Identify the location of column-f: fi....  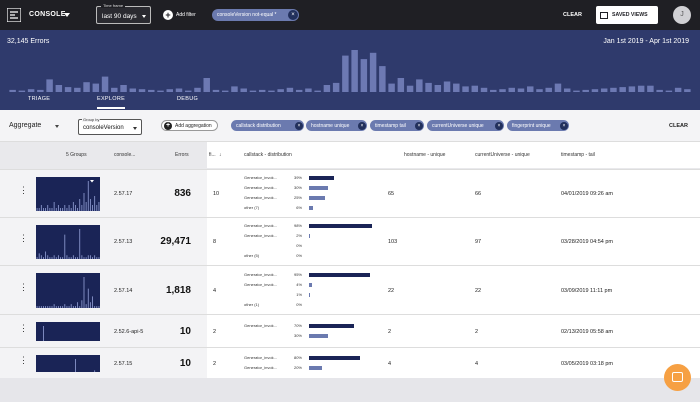
(212, 155).